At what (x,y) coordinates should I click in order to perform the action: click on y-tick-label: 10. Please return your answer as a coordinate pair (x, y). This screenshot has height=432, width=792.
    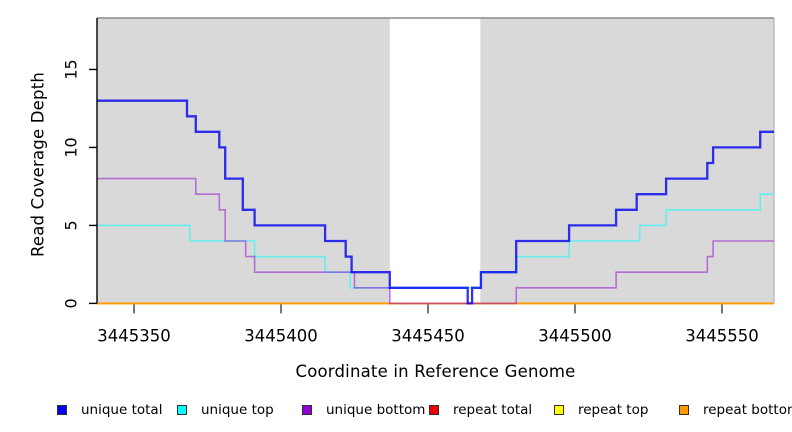
    Looking at the image, I should click on (71, 147).